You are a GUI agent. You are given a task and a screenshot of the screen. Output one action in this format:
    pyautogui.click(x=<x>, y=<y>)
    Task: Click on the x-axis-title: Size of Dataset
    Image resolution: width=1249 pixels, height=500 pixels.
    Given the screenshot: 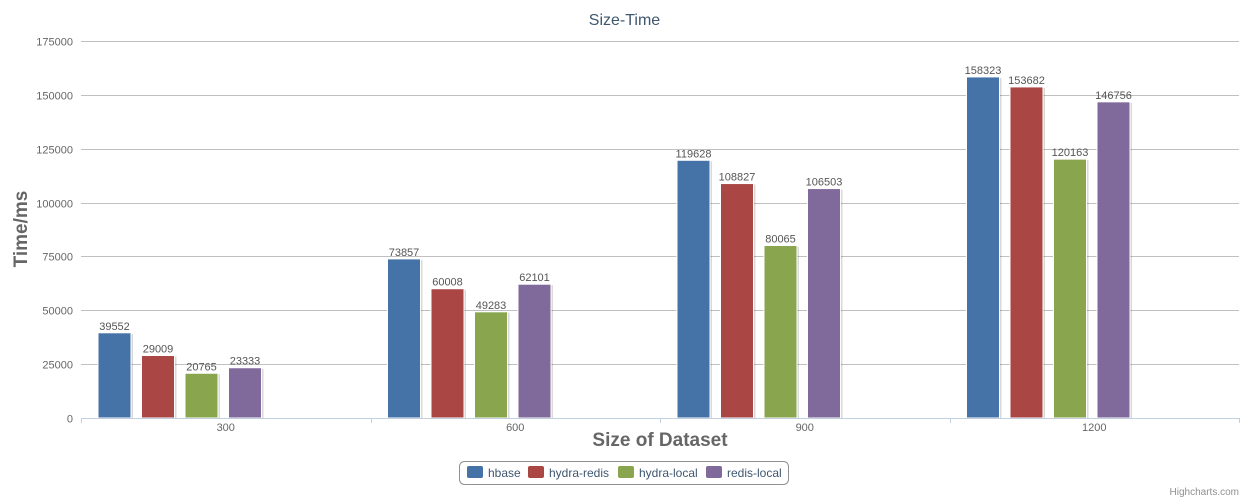 What is the action you would take?
    pyautogui.click(x=660, y=440)
    